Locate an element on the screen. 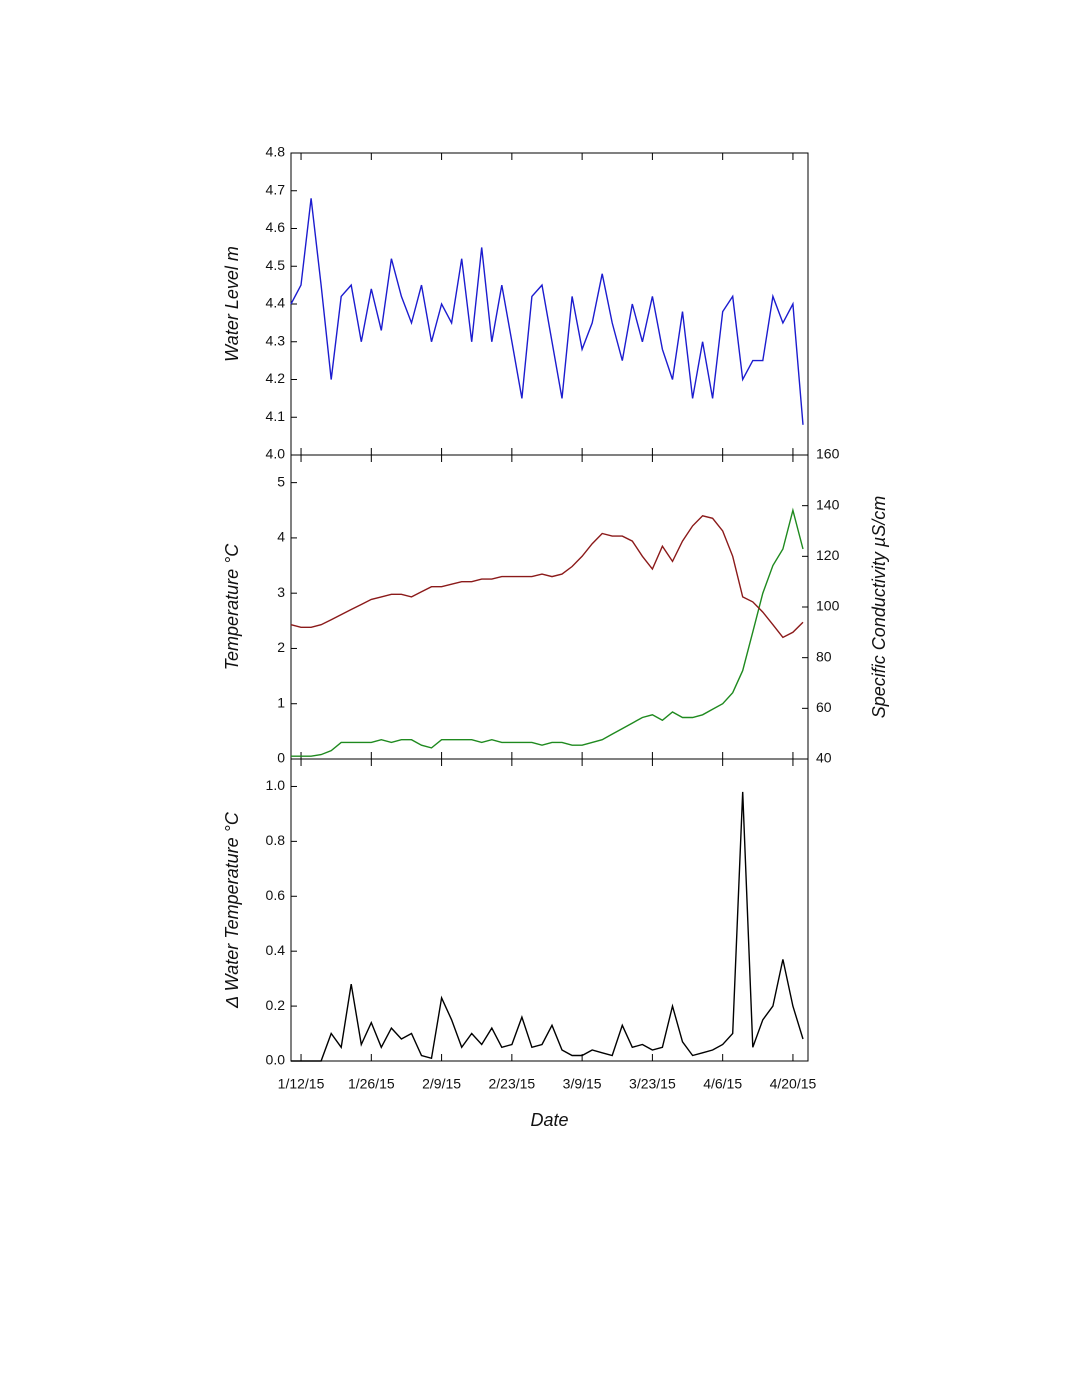 This screenshot has height=1386, width=1071. y-axis-label: Δ Water Temperature °C is located at coordinates (232, 910).